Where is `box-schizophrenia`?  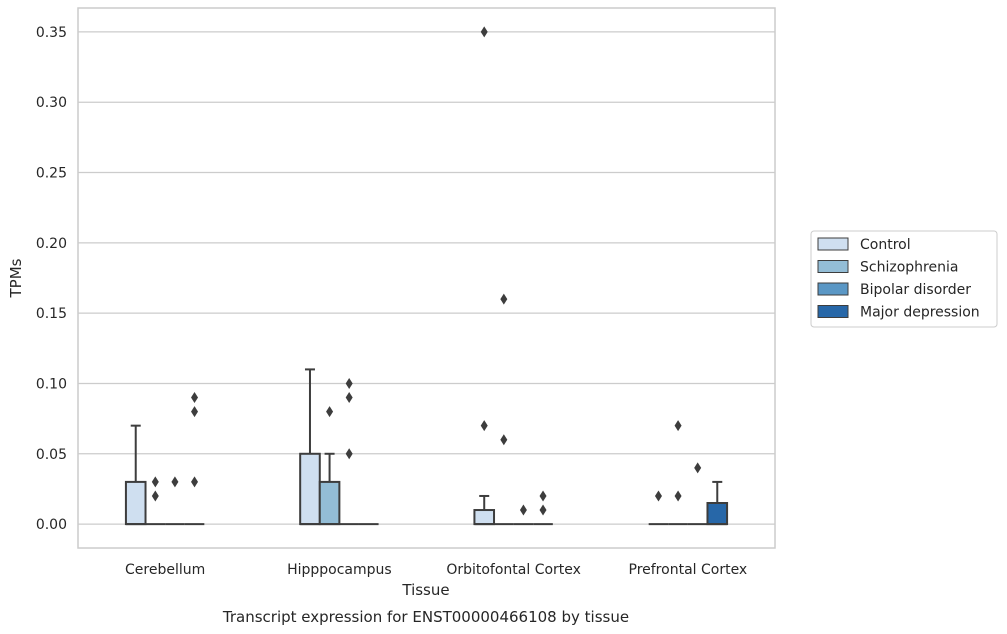
box-schizophrenia is located at coordinates (329, 489).